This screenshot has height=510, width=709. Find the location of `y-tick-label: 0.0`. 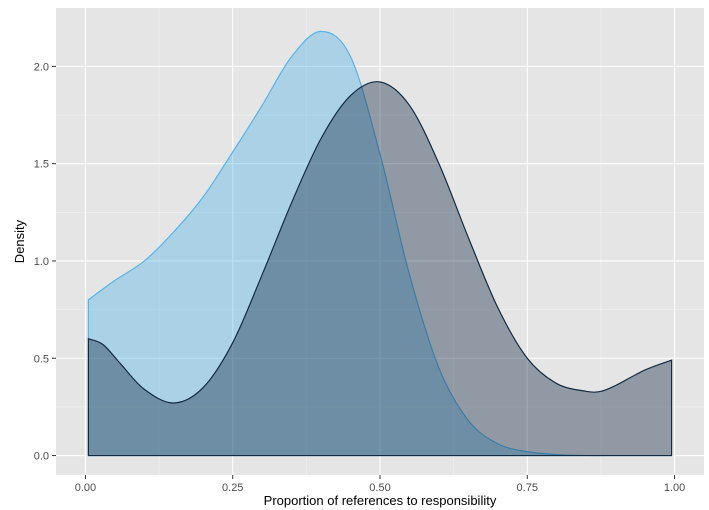

y-tick-label: 0.0 is located at coordinates (41, 457).